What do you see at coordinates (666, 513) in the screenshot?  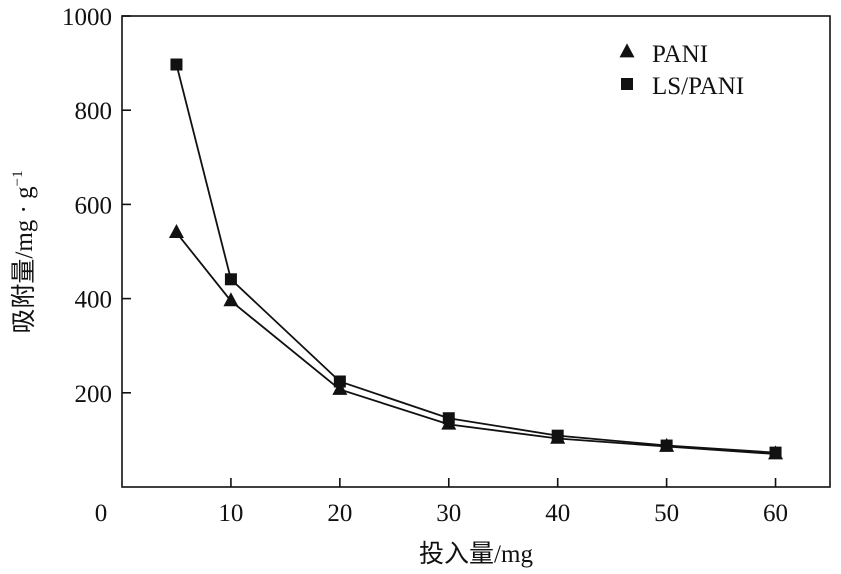 I see `x-tick-label: 50` at bounding box center [666, 513].